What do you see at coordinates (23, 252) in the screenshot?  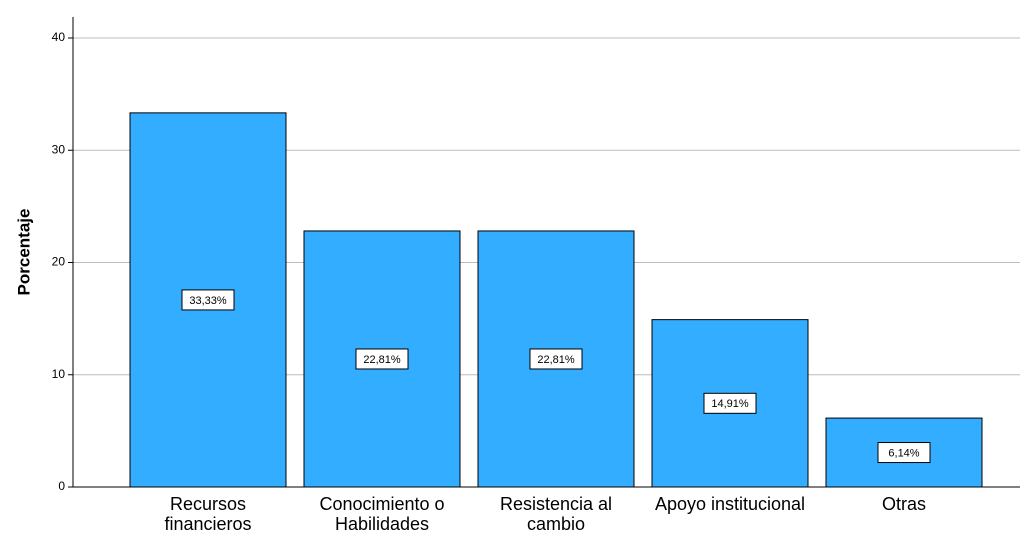 I see `y-axis-label: Porcentaje` at bounding box center [23, 252].